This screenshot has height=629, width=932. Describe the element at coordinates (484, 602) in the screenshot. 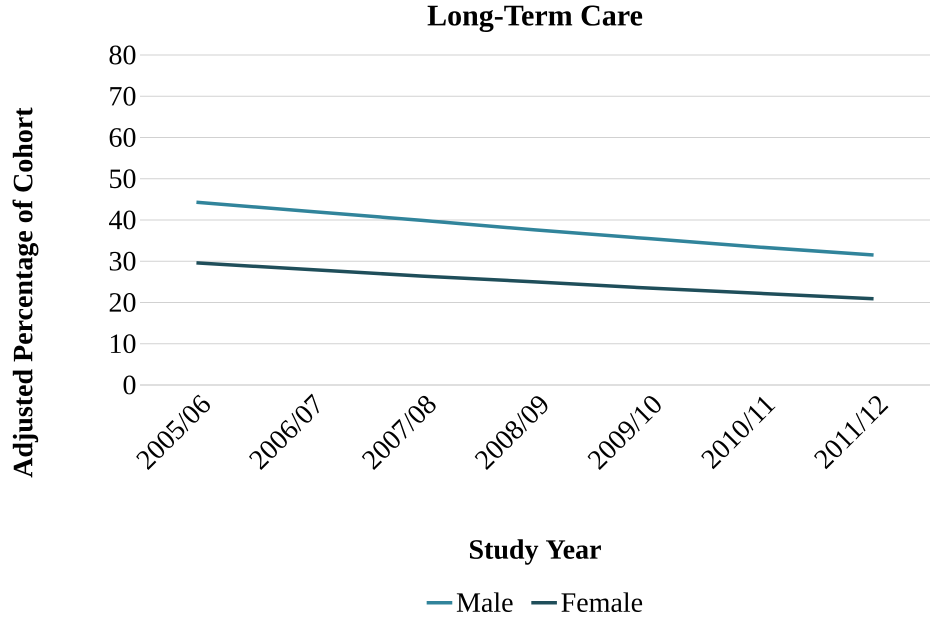

I see `legend-label: Male` at that location.